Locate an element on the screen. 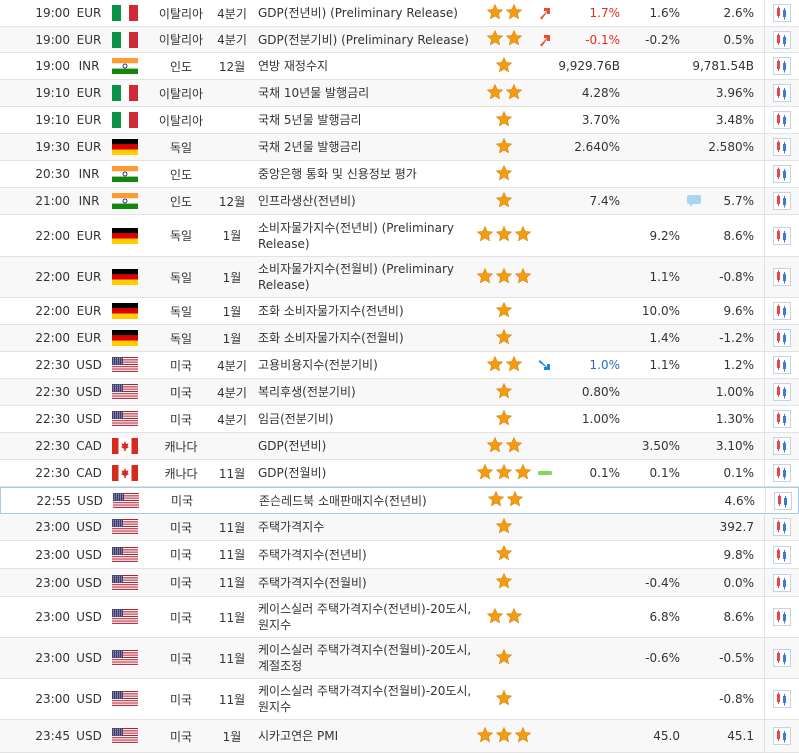 The image size is (799, 753). event-name: 시카고연은 PMI is located at coordinates (298, 736).